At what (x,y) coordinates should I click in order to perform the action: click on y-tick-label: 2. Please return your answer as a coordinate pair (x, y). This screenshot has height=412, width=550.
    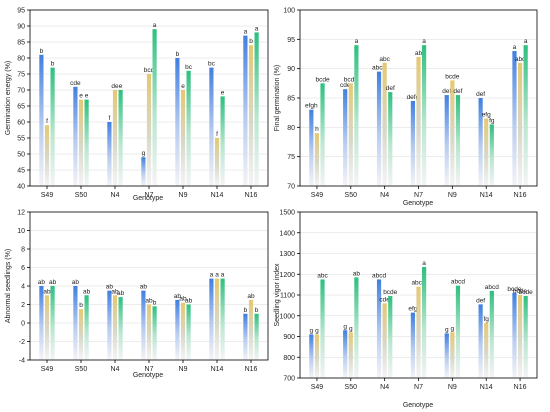
    Looking at the image, I should click on (23, 305).